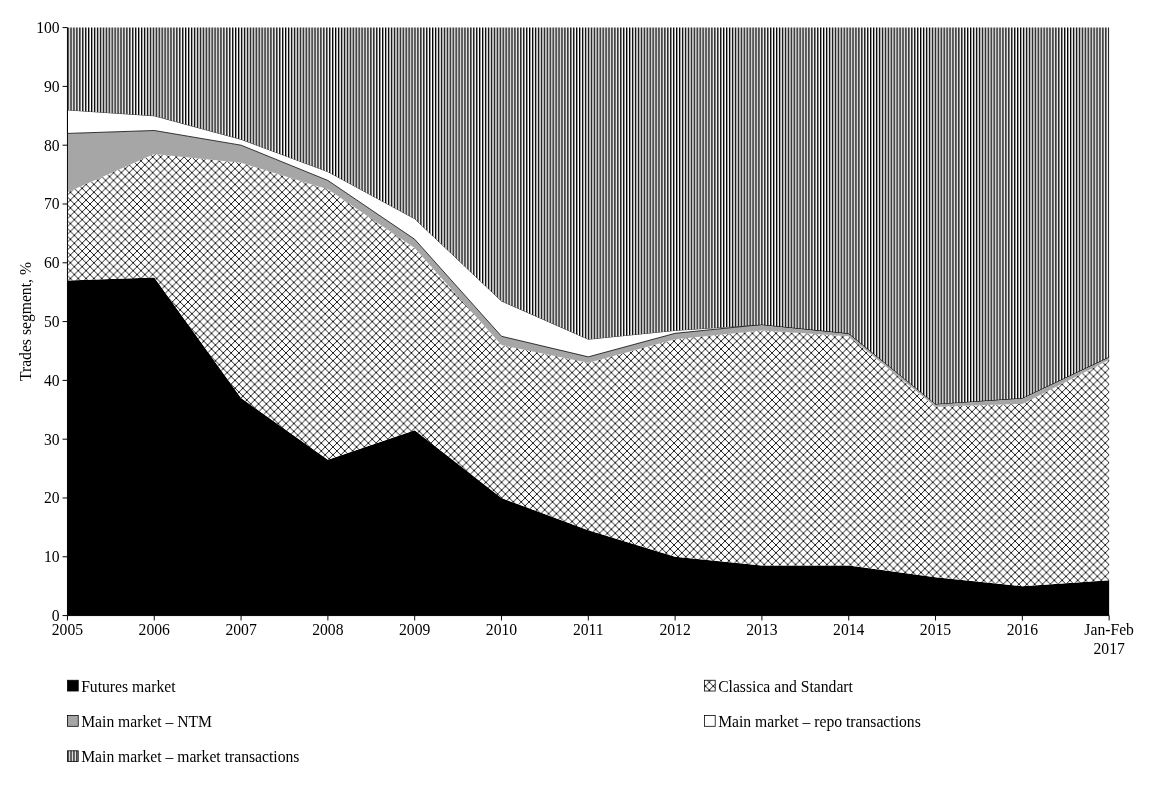 This screenshot has height=798, width=1157. What do you see at coordinates (129, 686) in the screenshot?
I see `legend-label: Futures market` at bounding box center [129, 686].